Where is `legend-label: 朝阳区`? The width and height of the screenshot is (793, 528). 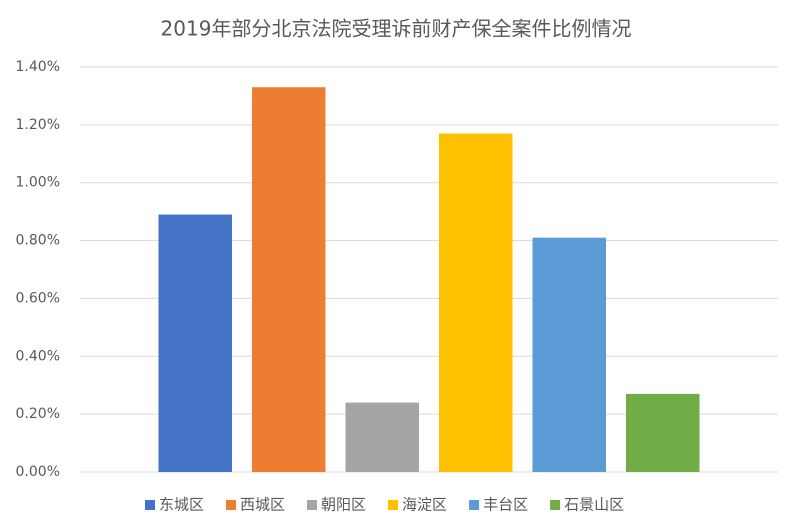 legend-label: 朝阳区 is located at coordinates (343, 505).